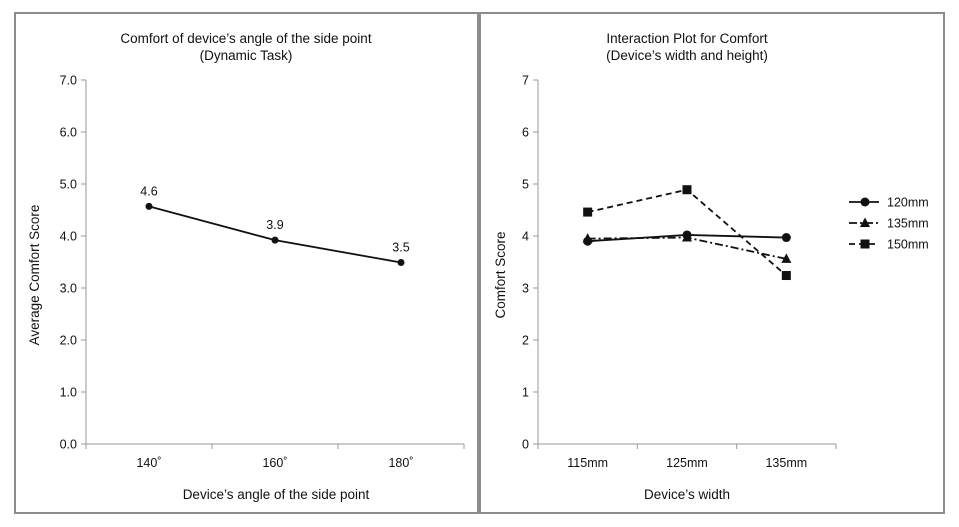 Image resolution: width=959 pixels, height=527 pixels. I want to click on x-tick-label: 160˚, so click(274, 463).